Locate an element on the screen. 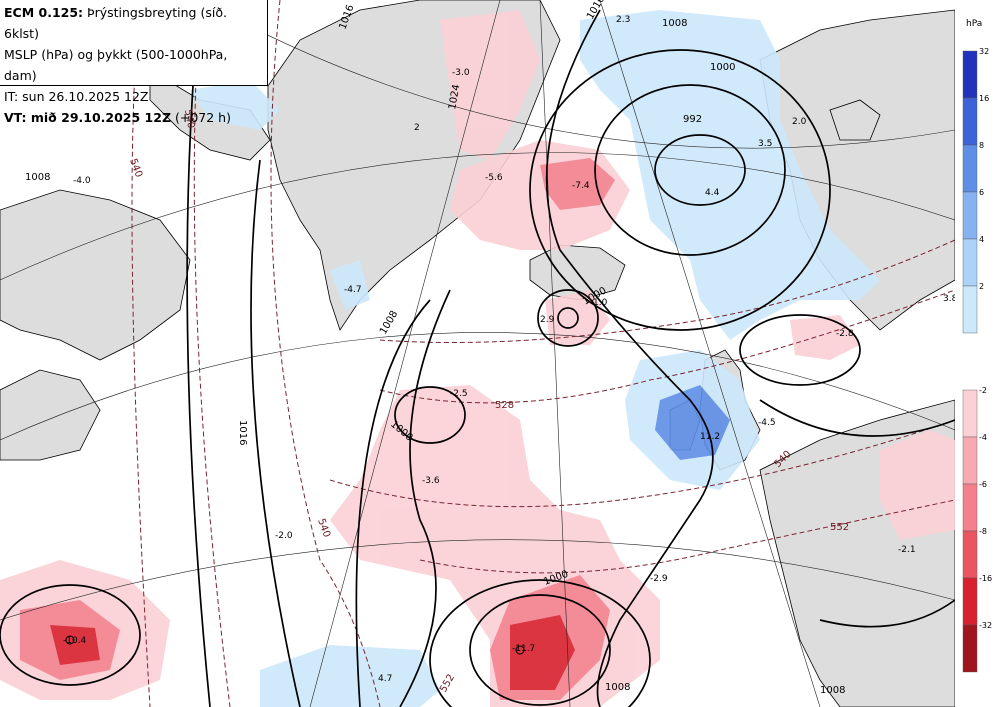 The width and height of the screenshot is (1000, 707). tendency-fall-denmark-strait-core is located at coordinates (577, 184).